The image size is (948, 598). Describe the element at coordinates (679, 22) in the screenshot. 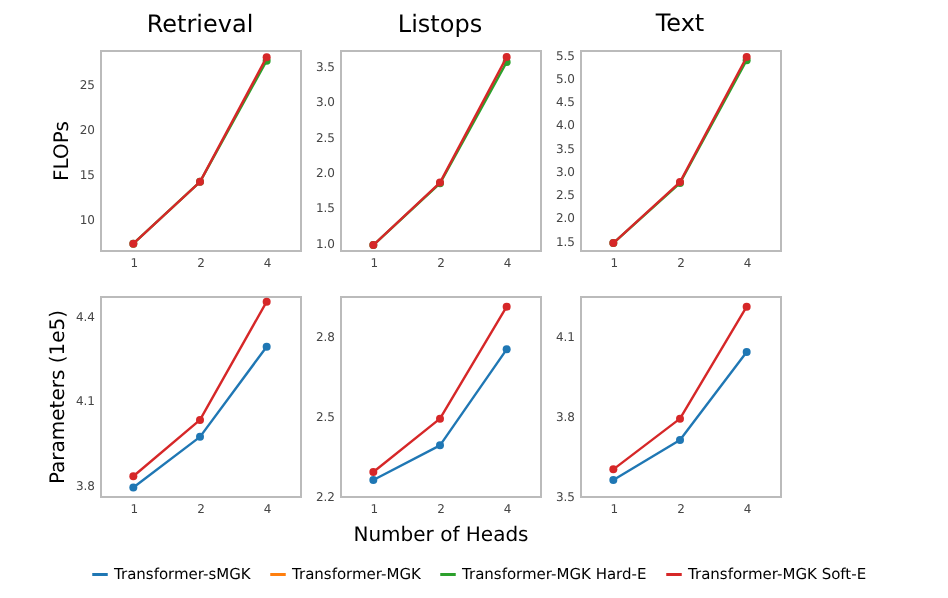

I see `chart-title: Text` at that location.